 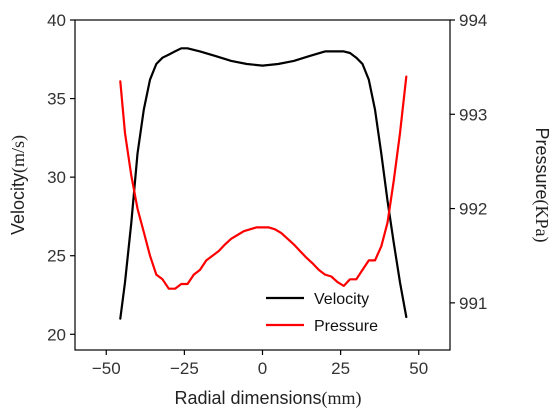 I want to click on left-axis-title: Velocity(m/s), so click(x=18, y=185).